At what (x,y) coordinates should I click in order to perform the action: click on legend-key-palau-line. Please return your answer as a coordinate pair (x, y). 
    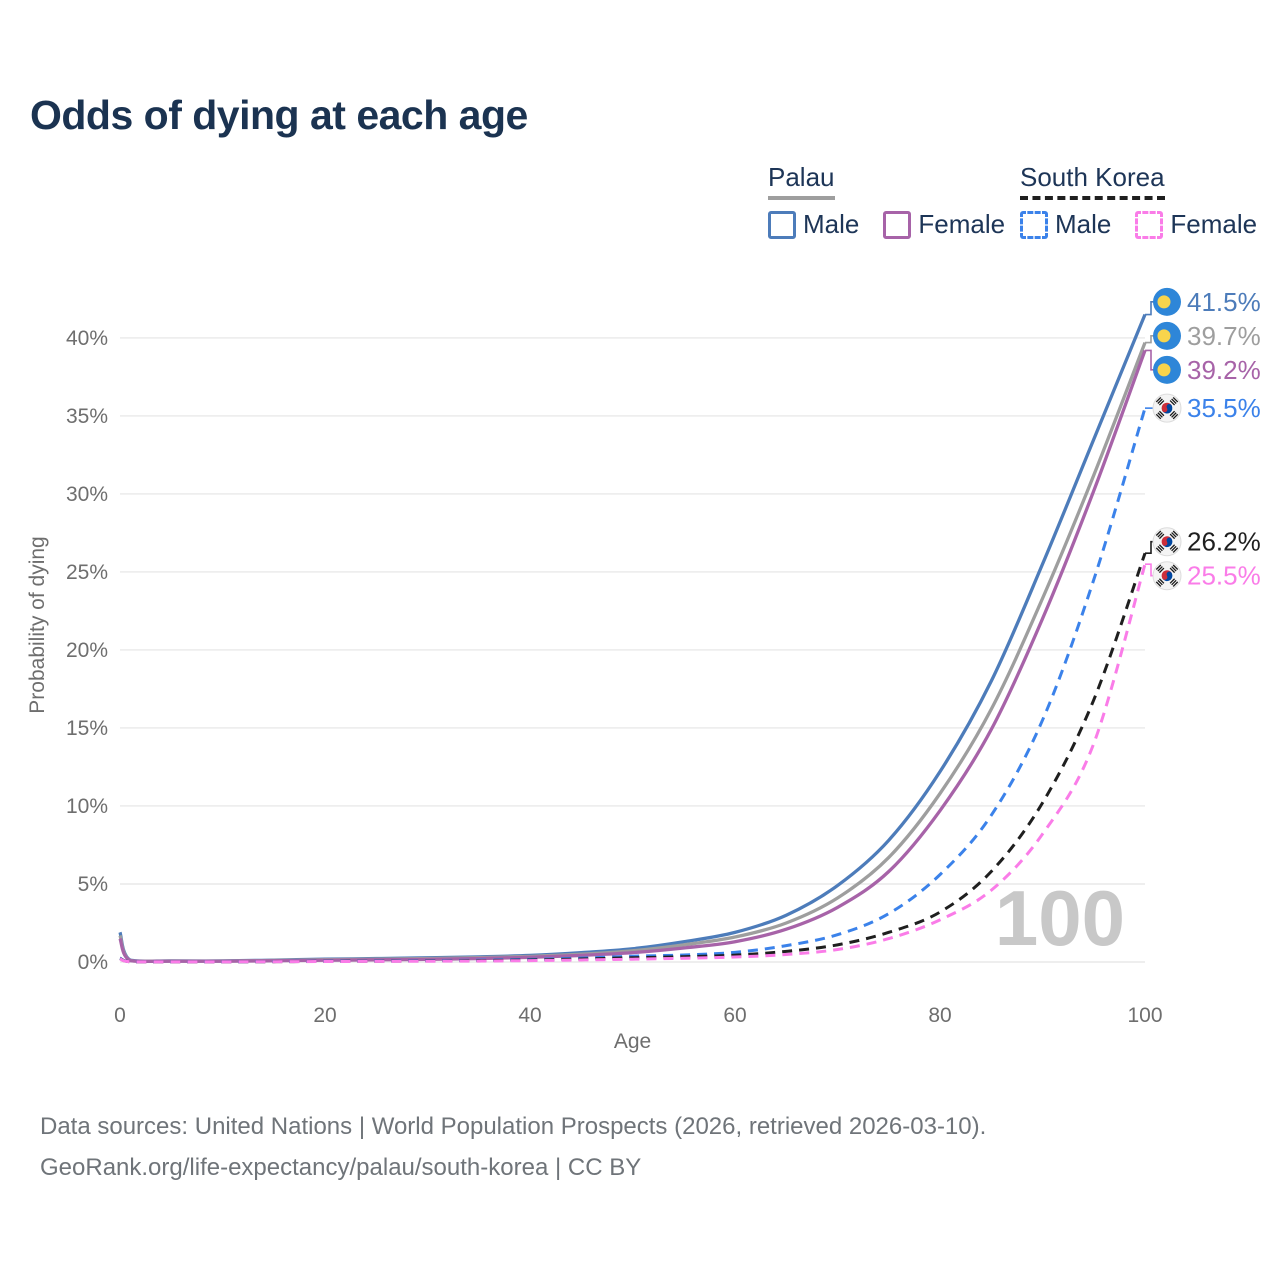
    Looking at the image, I should click on (801, 198).